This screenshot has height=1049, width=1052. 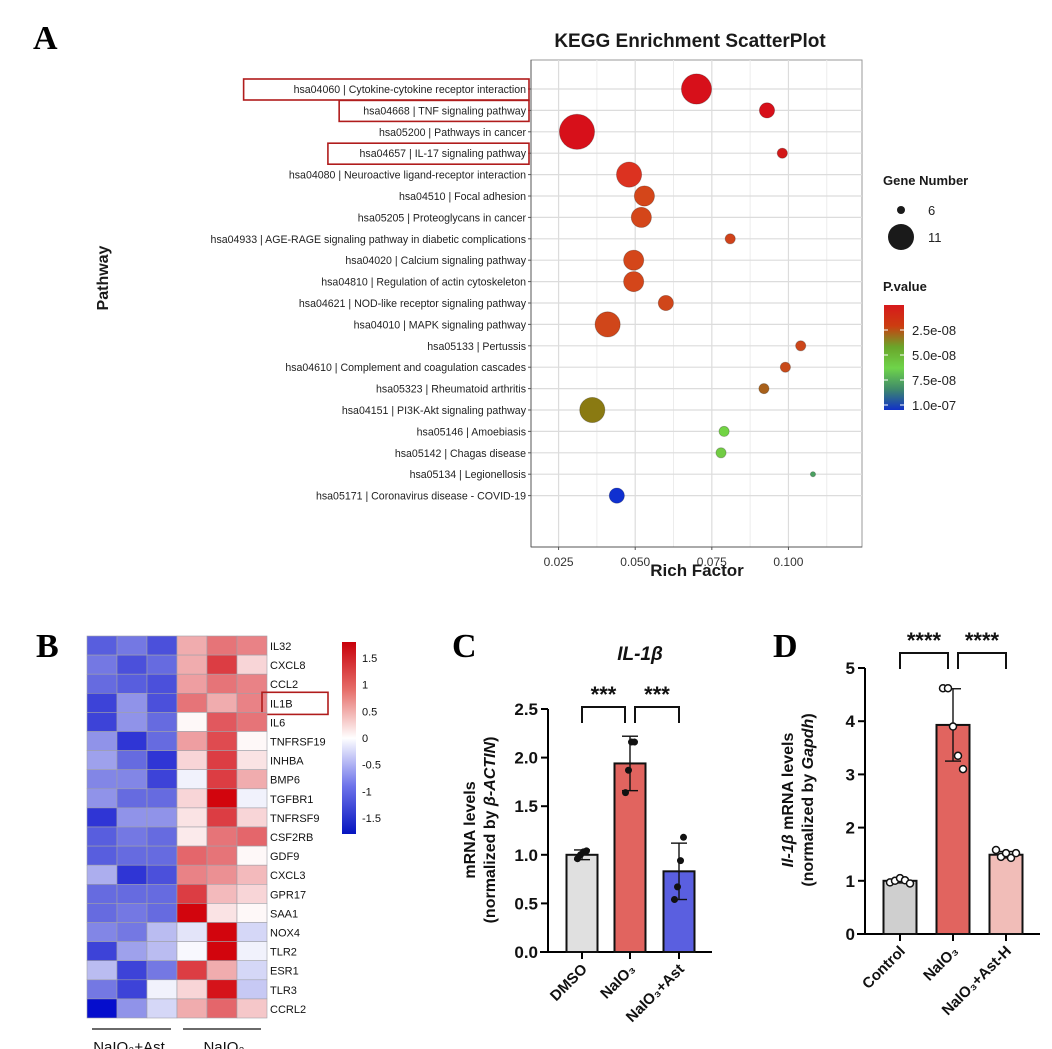 I want to click on y-tick-label: hsa05146 | Amoebiasis, so click(x=471, y=432).